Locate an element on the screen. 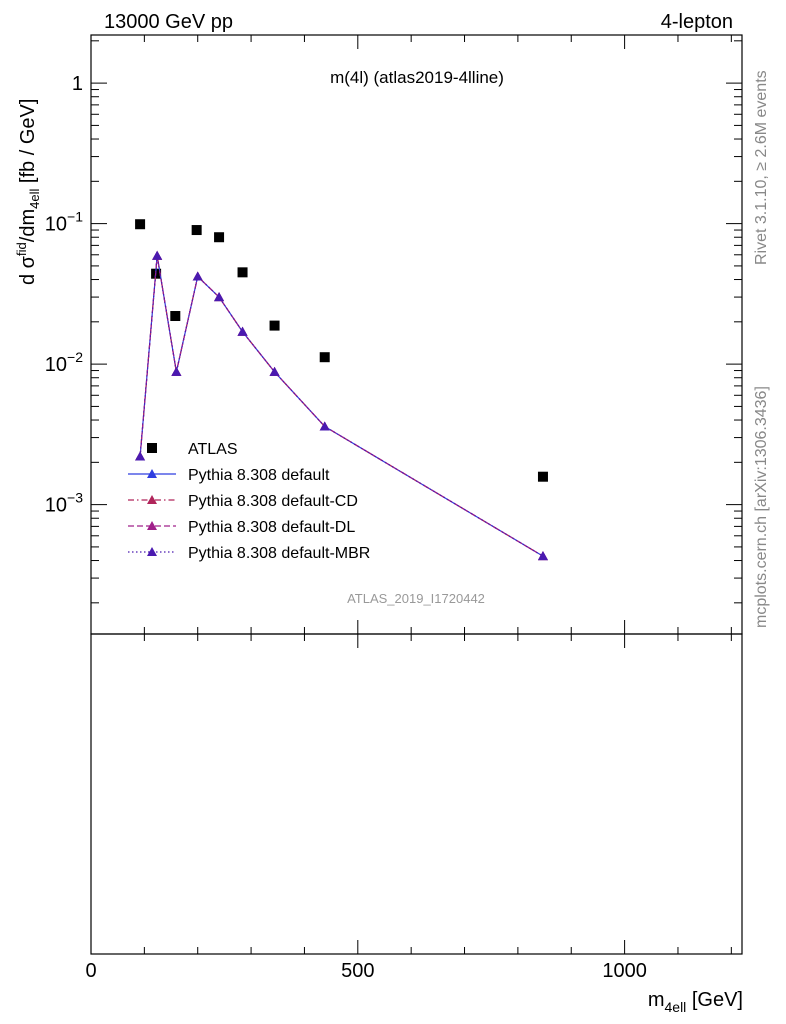 The height and width of the screenshot is (1024, 786). y-axis-label-sub: 4ell is located at coordinates (34, 199).